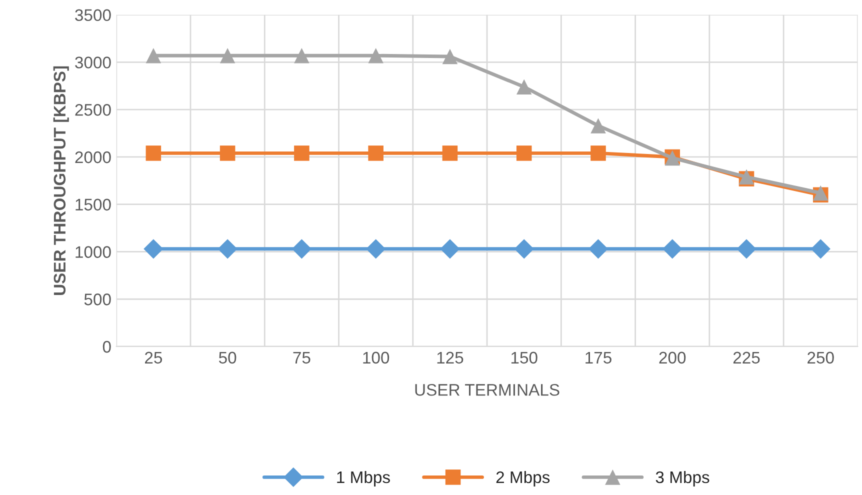  I want to click on legend-label: 2 Mbps, so click(523, 478).